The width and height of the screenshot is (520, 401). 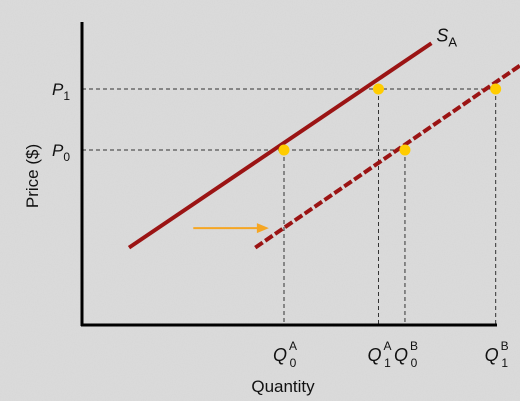 I want to click on quantity-label-q0b: Q B 0, so click(x=406, y=354).